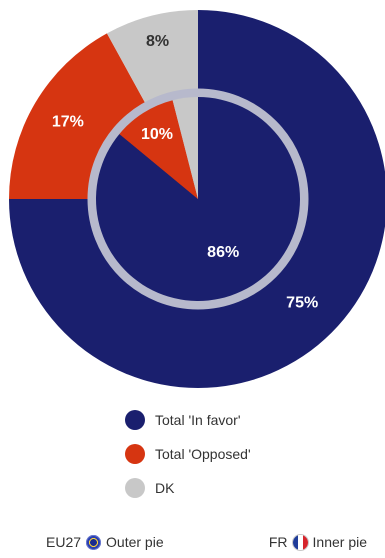 The image size is (385, 558). What do you see at coordinates (302, 303) in the screenshot?
I see `outer-pie-label-in-favor: 75%` at bounding box center [302, 303].